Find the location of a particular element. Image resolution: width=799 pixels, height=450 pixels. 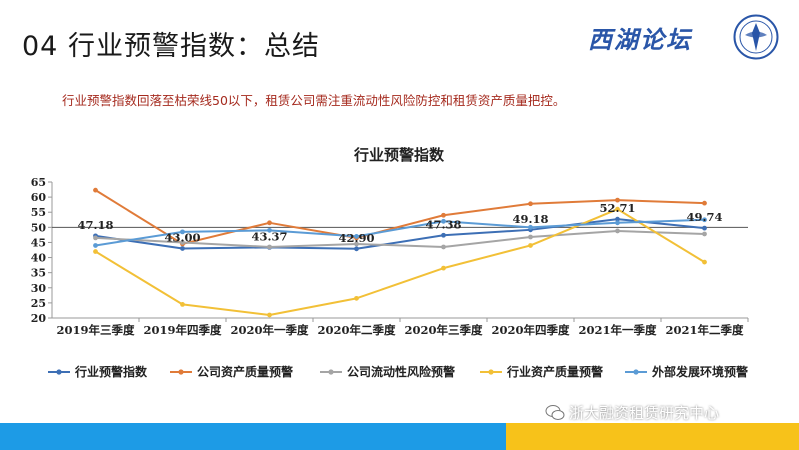

y-tick-label: 25 is located at coordinates (38, 303).